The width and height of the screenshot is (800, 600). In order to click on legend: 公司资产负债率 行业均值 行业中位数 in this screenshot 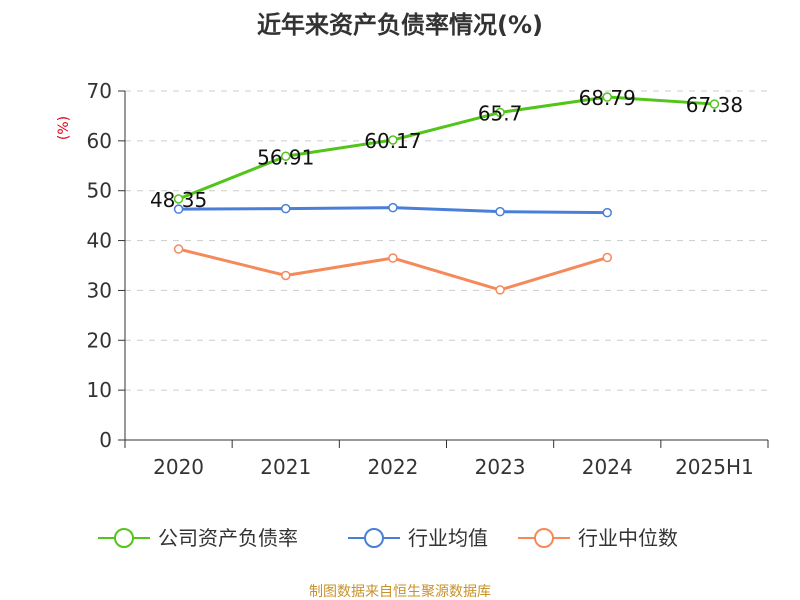, I will do `click(388, 538)`.